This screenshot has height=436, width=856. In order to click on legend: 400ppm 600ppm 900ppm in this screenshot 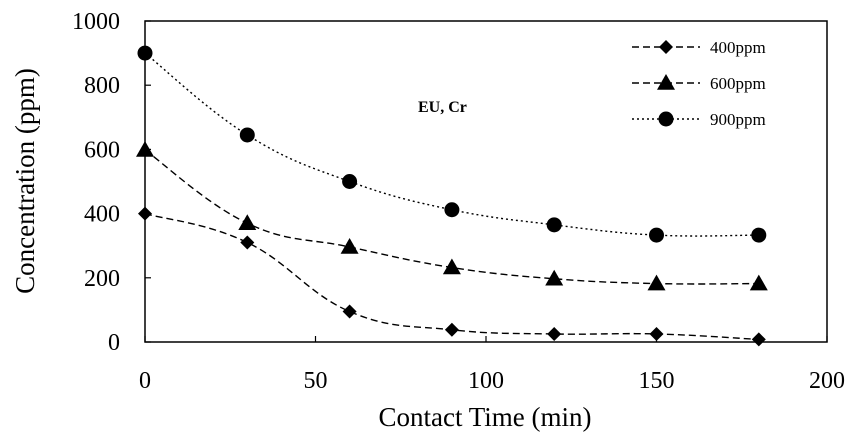, I will do `click(699, 83)`.